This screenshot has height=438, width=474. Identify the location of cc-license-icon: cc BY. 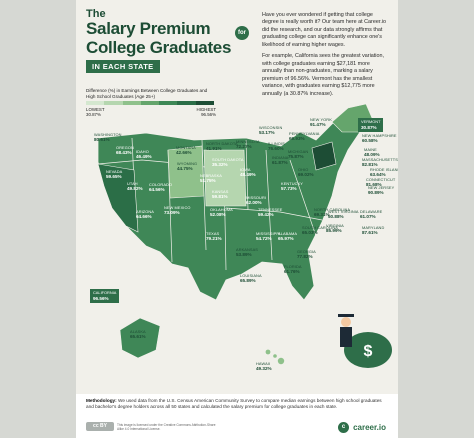
(100, 426).